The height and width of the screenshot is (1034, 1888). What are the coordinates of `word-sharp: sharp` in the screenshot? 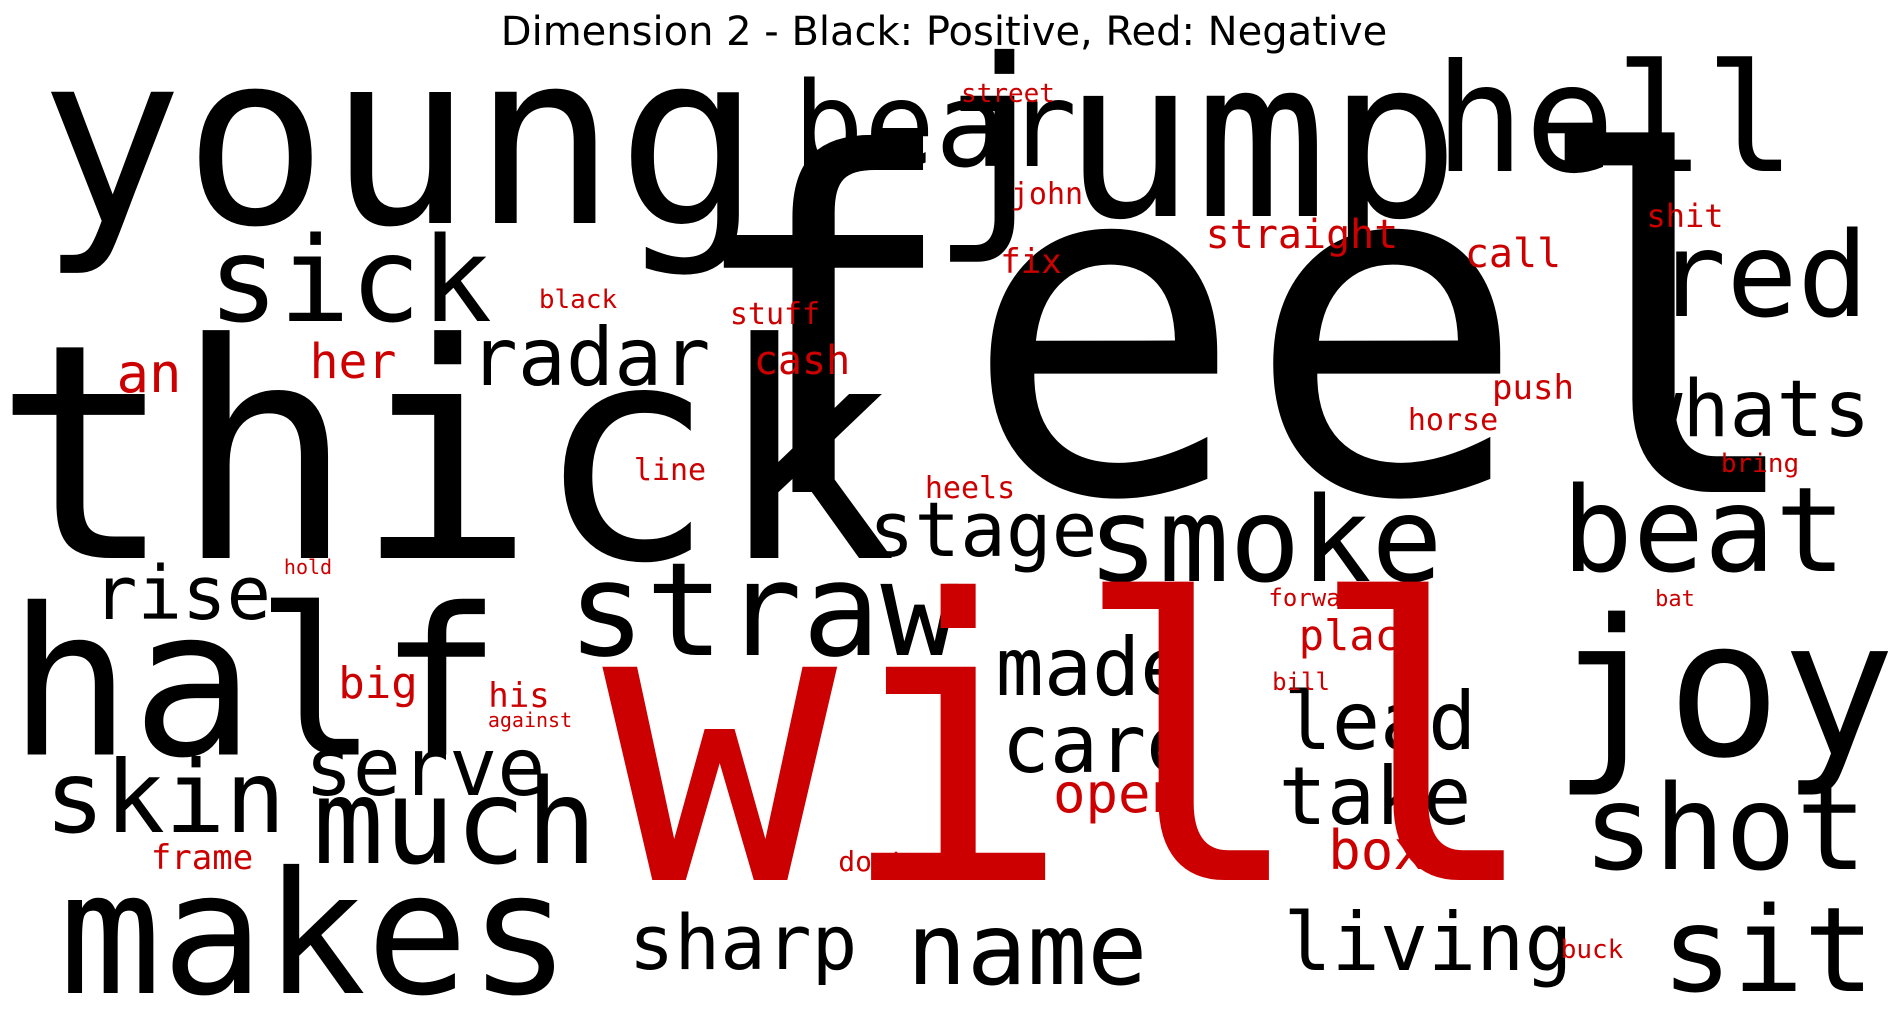 It's located at (743, 942).